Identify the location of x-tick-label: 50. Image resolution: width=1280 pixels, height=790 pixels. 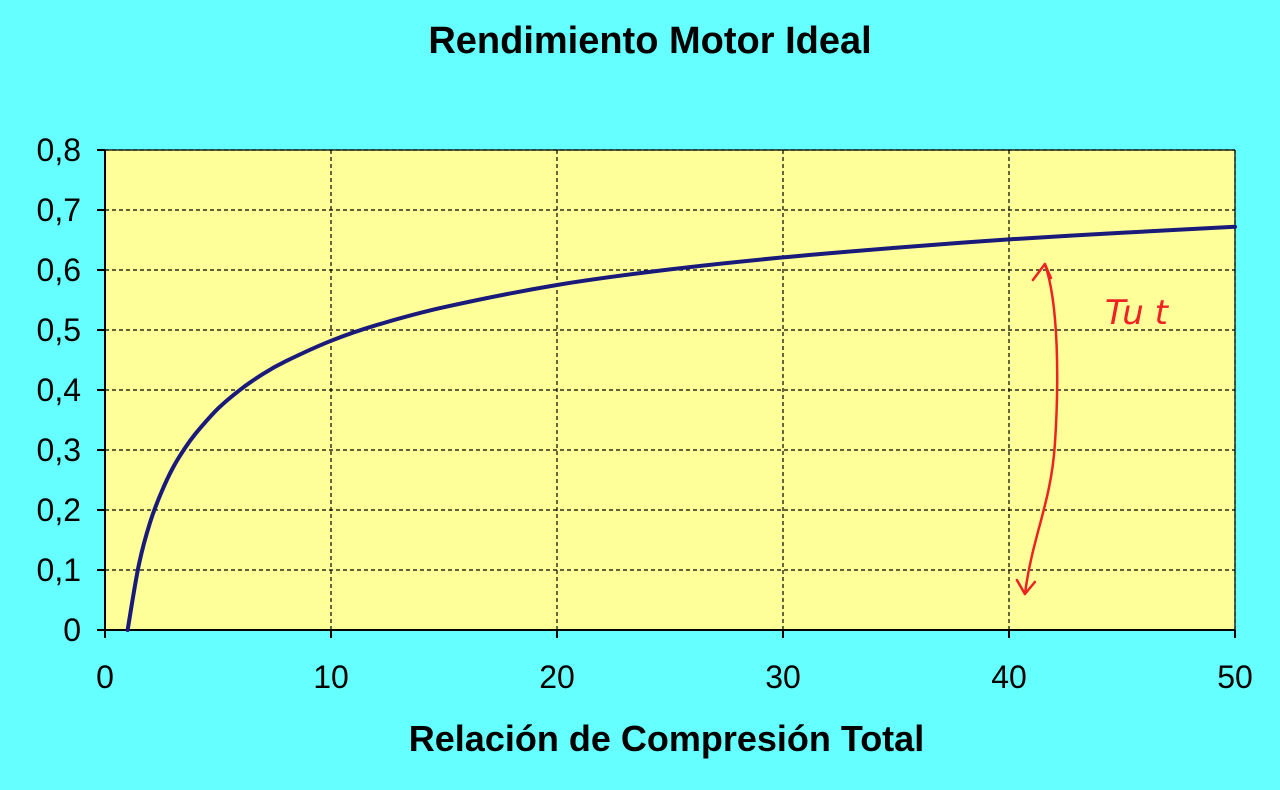
(1235, 677).